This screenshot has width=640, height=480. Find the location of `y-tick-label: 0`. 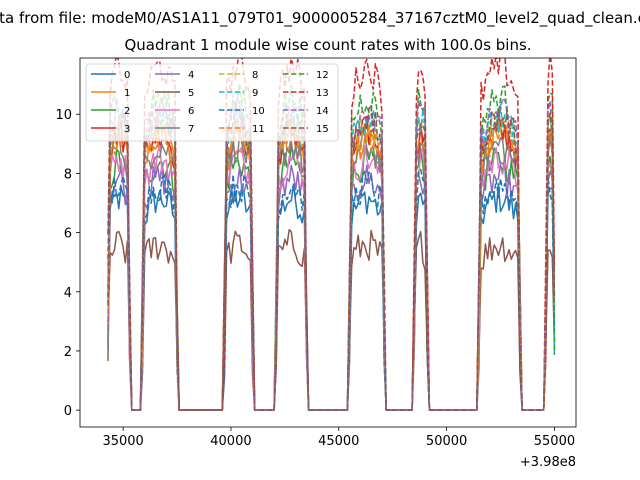

y-tick-label: 0 is located at coordinates (68, 411).